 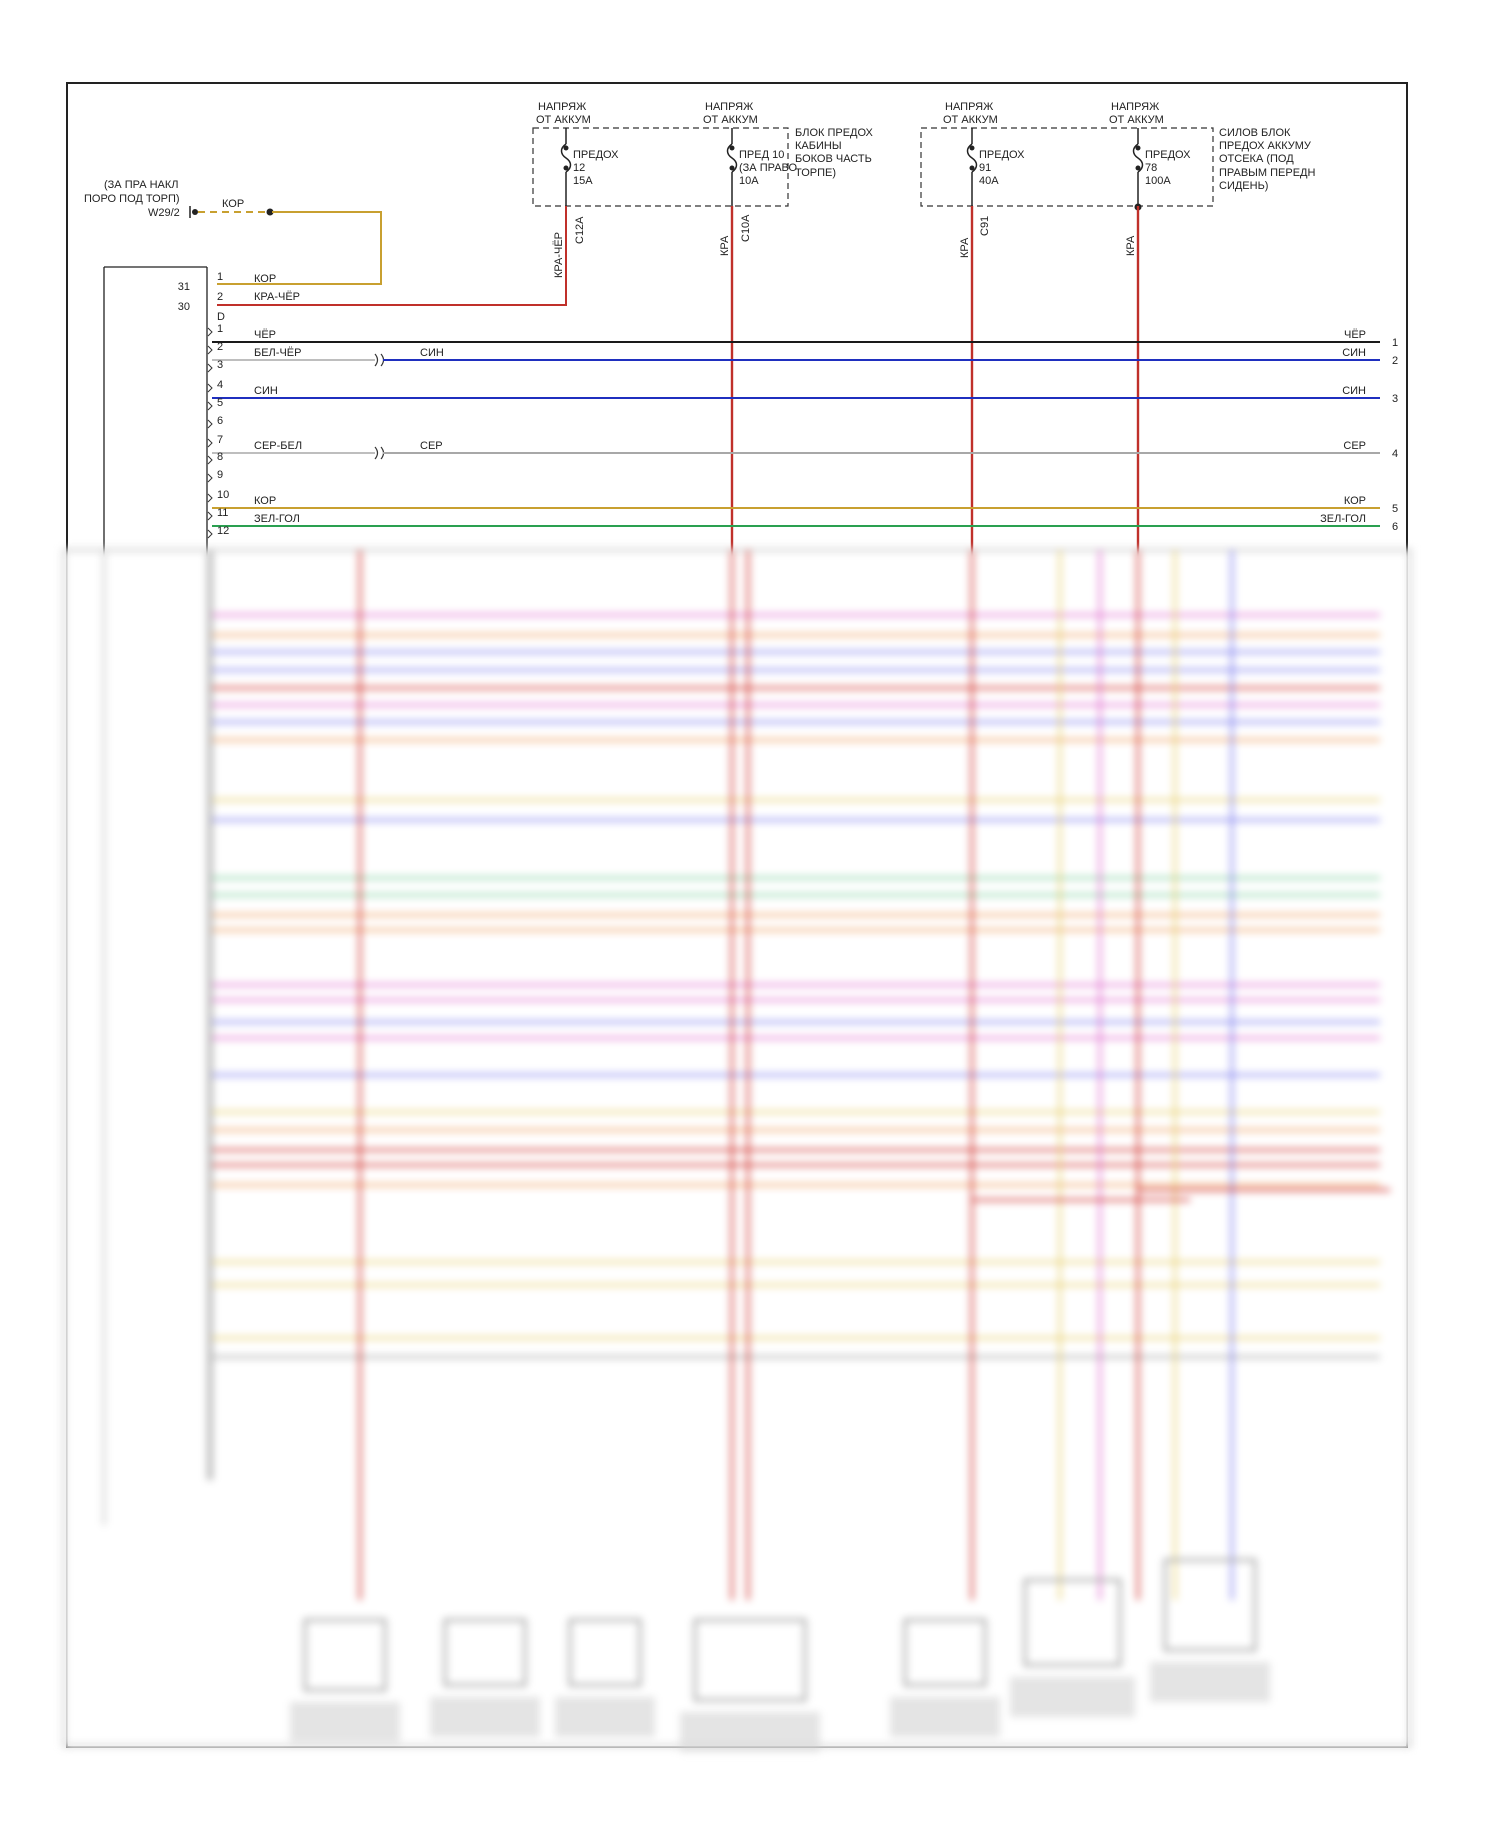 What do you see at coordinates (210, 498) in the screenshot?
I see `pin-10-terminal` at bounding box center [210, 498].